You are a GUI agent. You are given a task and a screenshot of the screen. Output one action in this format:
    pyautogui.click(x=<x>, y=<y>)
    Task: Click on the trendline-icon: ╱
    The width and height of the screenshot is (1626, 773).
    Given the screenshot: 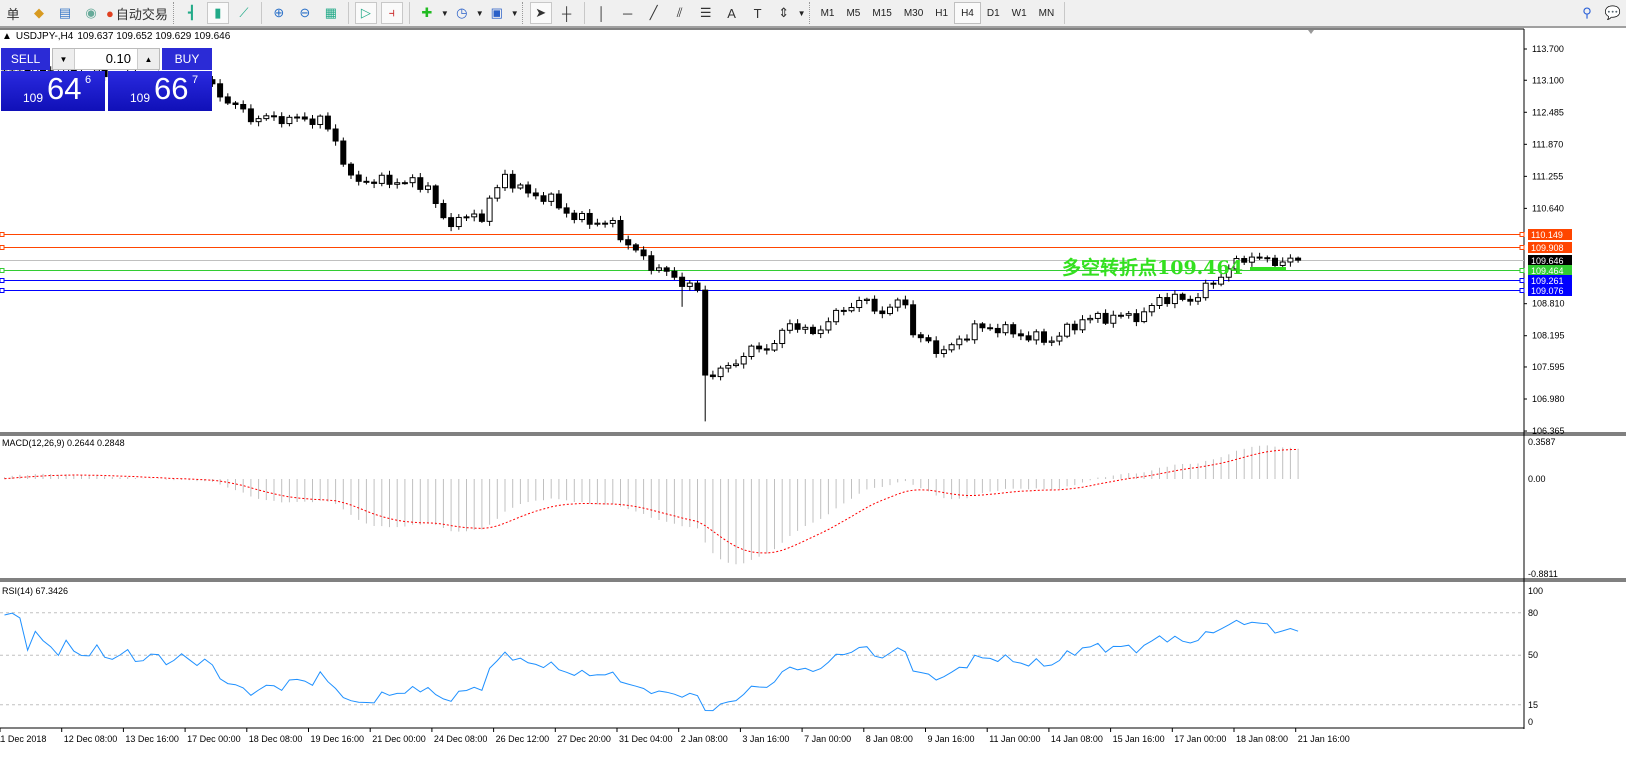 What is the action you would take?
    pyautogui.click(x=653, y=12)
    